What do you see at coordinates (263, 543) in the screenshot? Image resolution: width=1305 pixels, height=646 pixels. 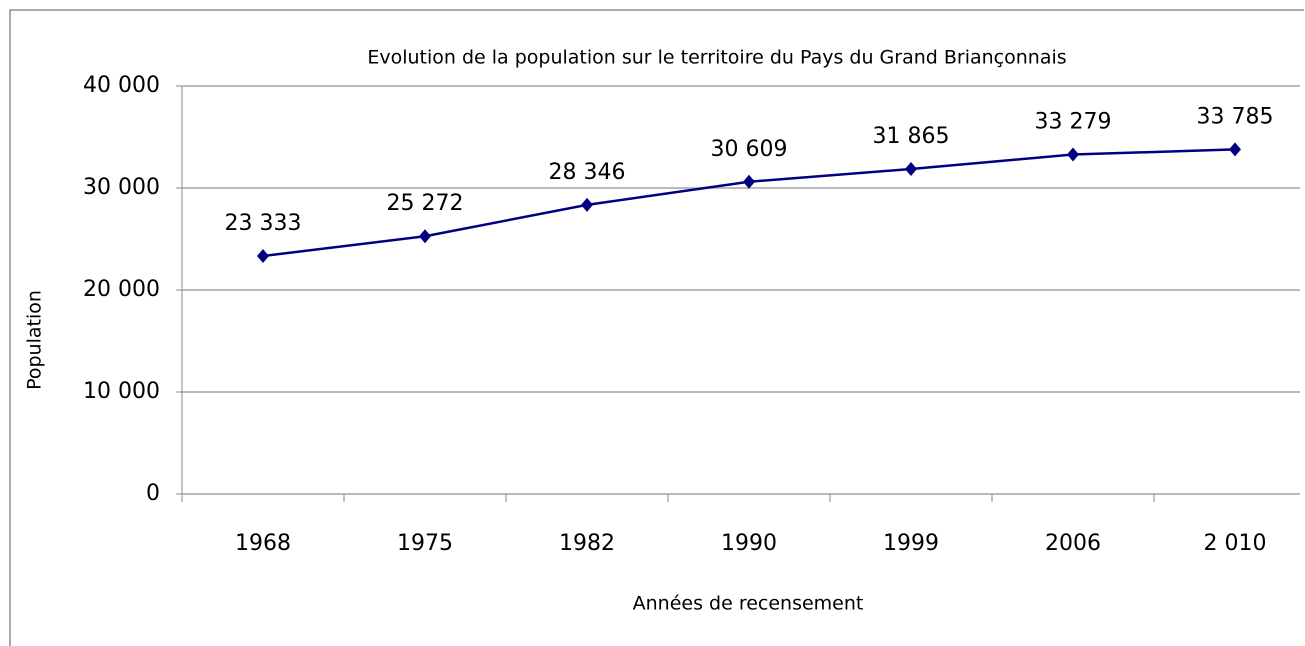 I see `x-tick-label: 1968` at bounding box center [263, 543].